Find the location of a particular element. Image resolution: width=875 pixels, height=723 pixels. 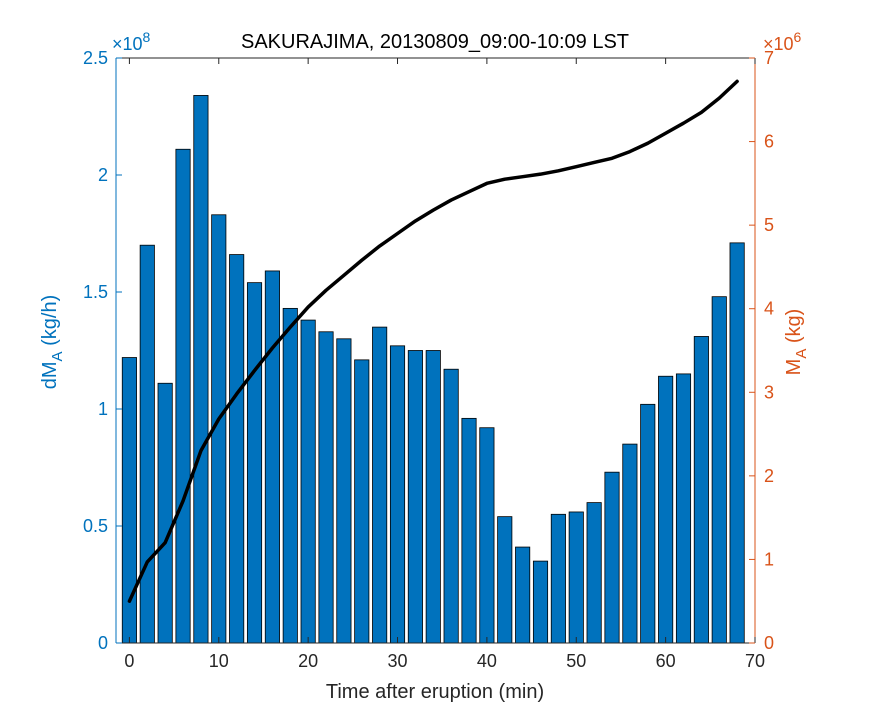

y-left-exponent: ×10⁸ is located at coordinates (131, 41).